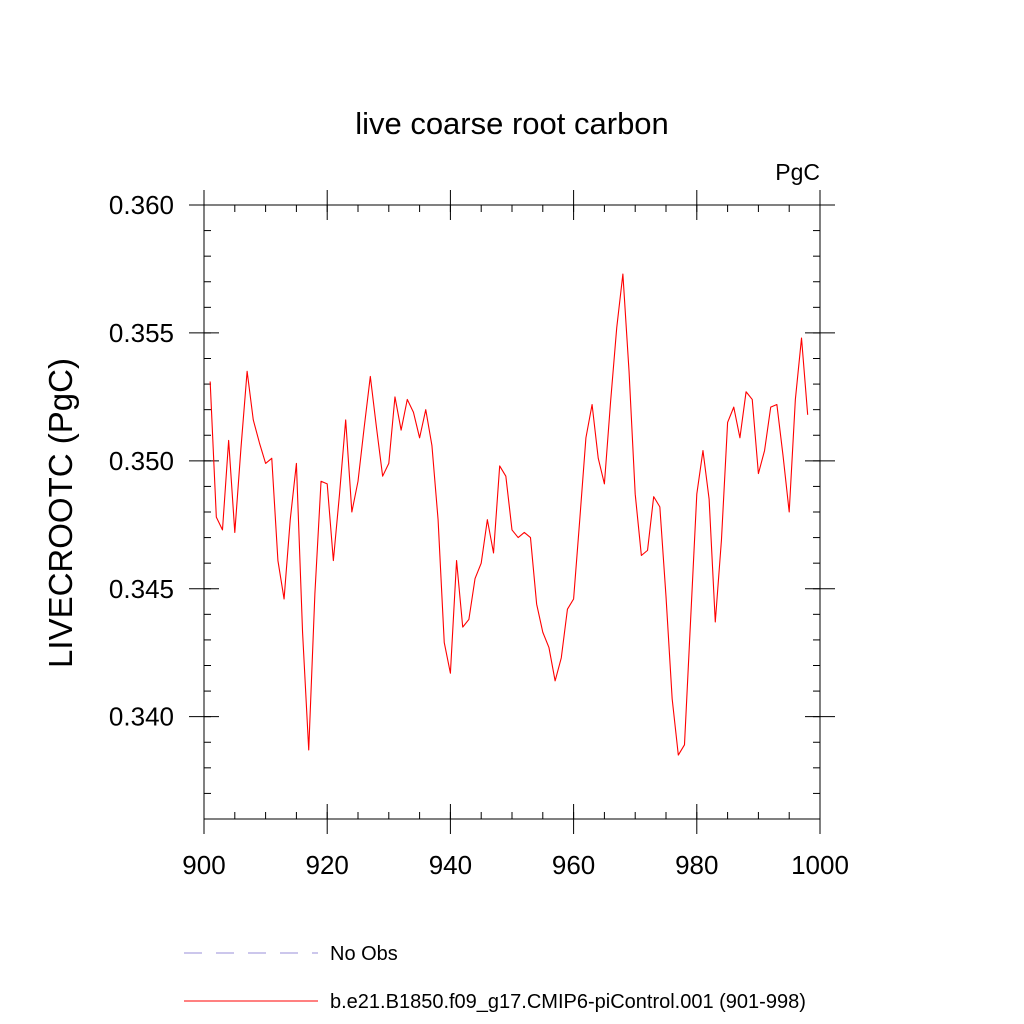  What do you see at coordinates (141, 589) in the screenshot?
I see `y-tick-label: 0.345` at bounding box center [141, 589].